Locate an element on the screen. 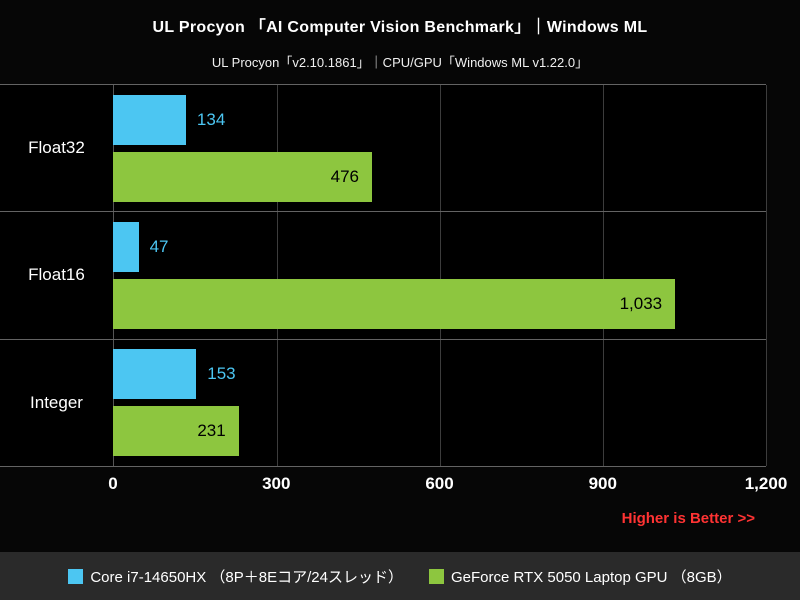 The width and height of the screenshot is (800, 600). bar-value-label: 47 is located at coordinates (159, 246).